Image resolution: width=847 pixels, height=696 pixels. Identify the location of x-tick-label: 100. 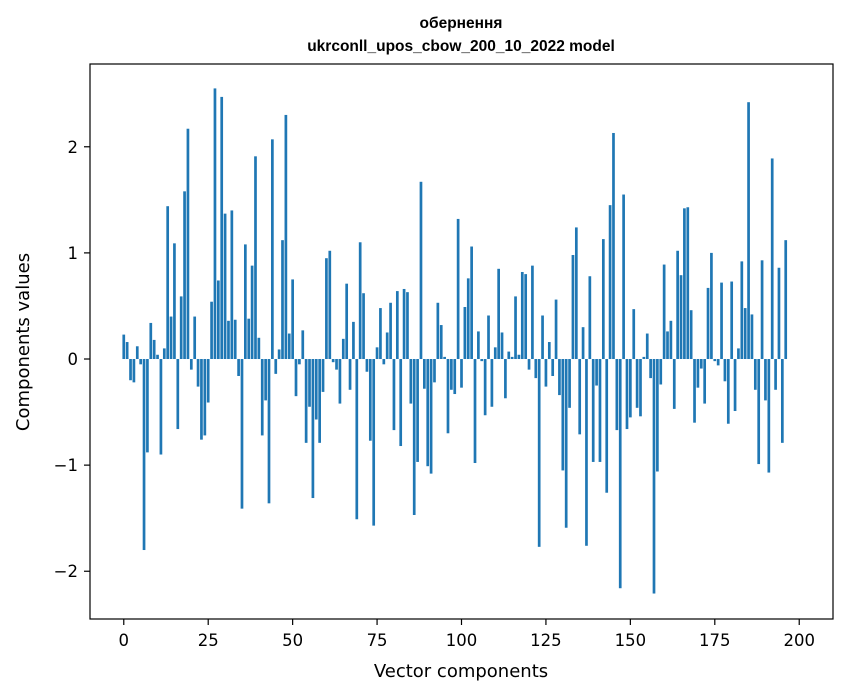
(462, 640).